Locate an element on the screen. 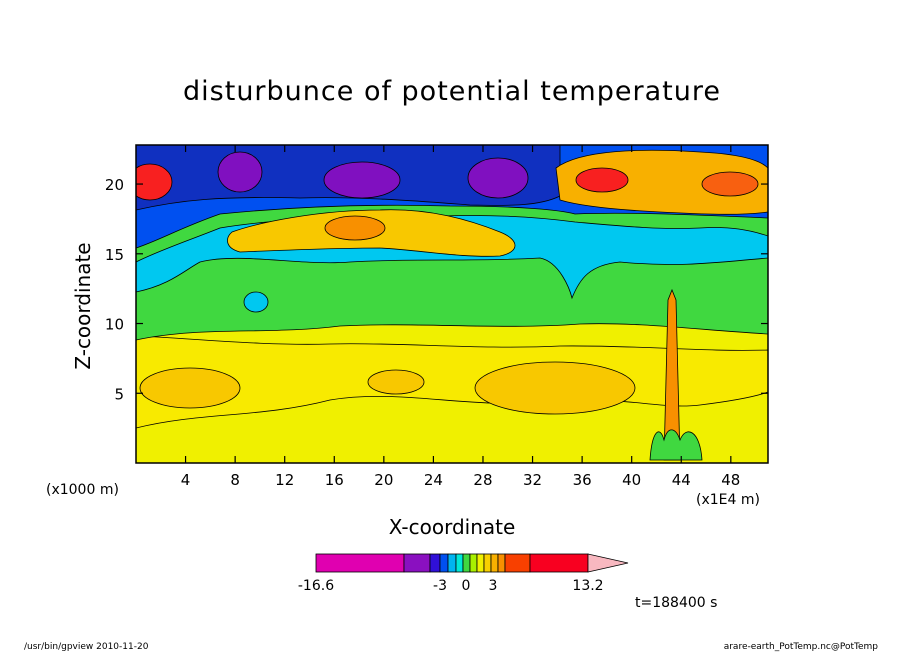 The image size is (904, 654). band-neg-low is located at coordinates (452, 295).